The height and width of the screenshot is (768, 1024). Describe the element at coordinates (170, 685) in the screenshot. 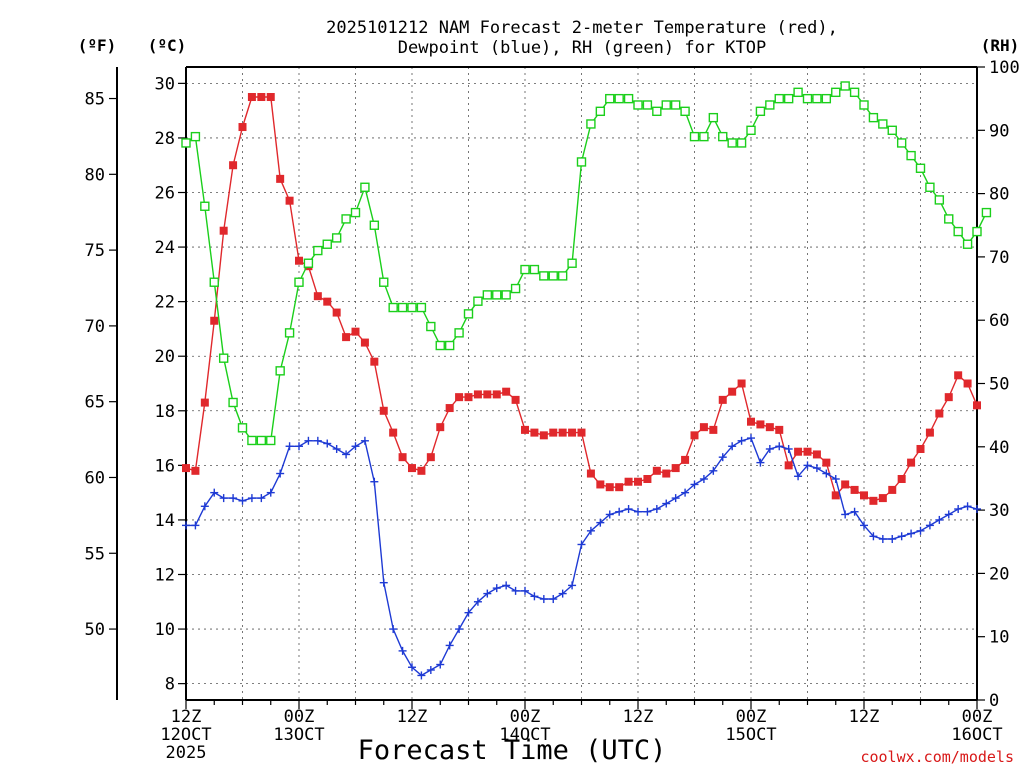

I see `celsius-tick-label: 8` at that location.